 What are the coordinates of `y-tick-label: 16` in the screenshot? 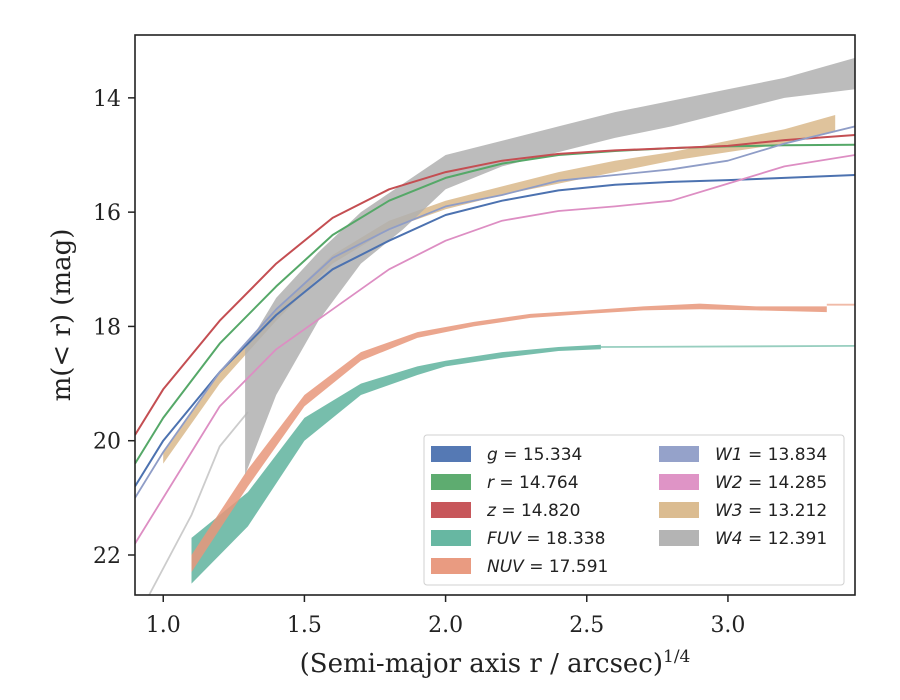 It's located at (107, 213).